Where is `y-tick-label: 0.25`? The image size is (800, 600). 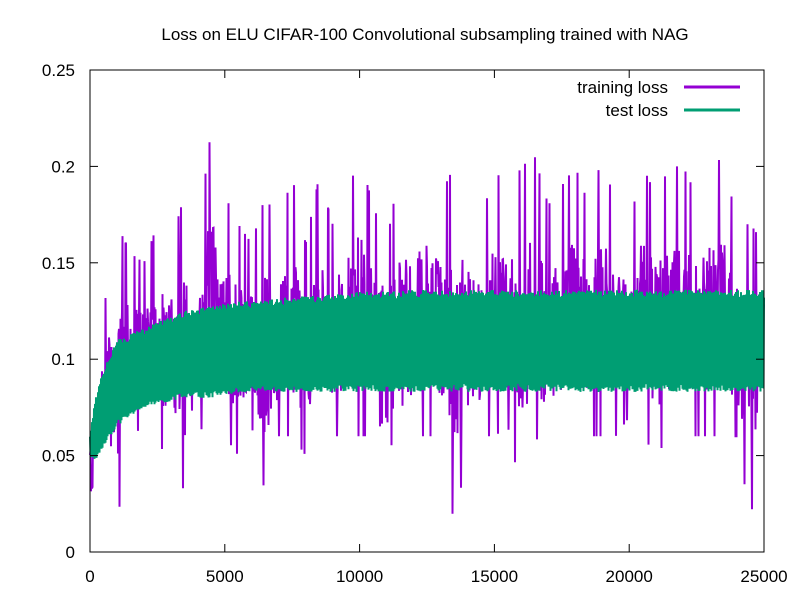 y-tick-label: 0.25 is located at coordinates (58, 70).